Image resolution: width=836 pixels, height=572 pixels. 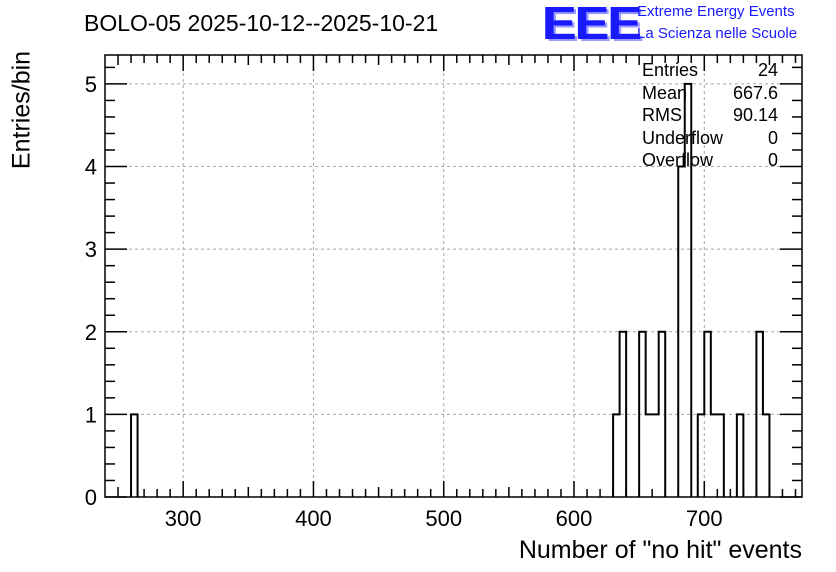 I want to click on stat-row-overflow: Overflow 0, so click(x=710, y=160).